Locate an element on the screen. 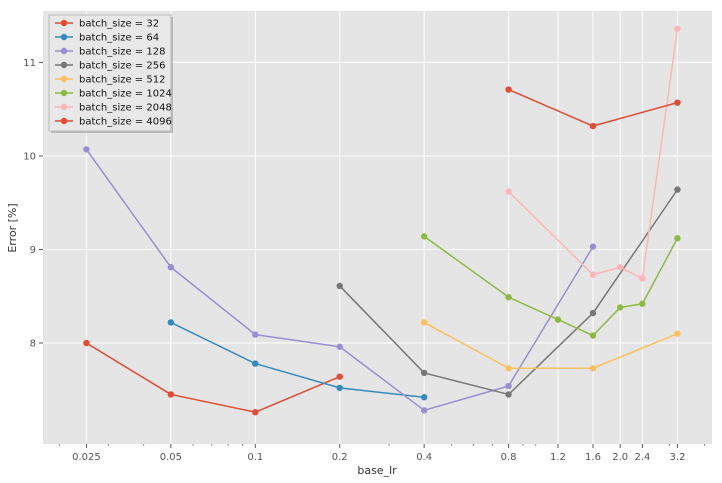  legend-label: batch_size = 2048 is located at coordinates (125, 108).